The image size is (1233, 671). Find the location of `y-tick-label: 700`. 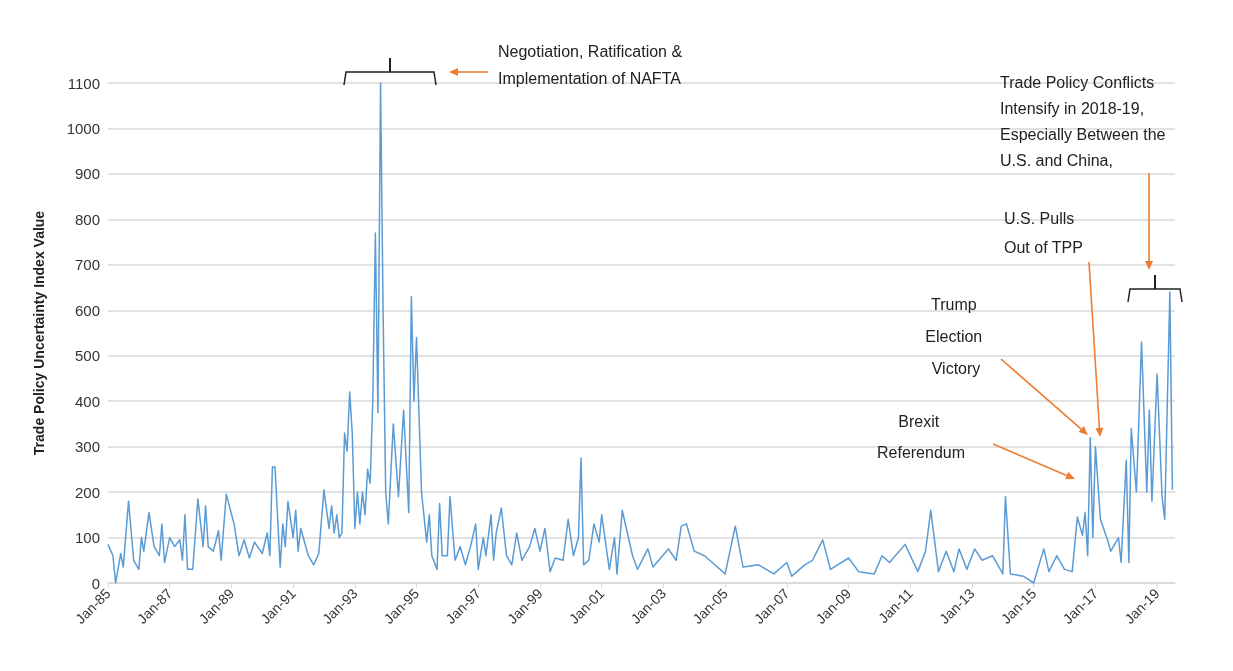

y-tick-label: 700 is located at coordinates (87, 265).